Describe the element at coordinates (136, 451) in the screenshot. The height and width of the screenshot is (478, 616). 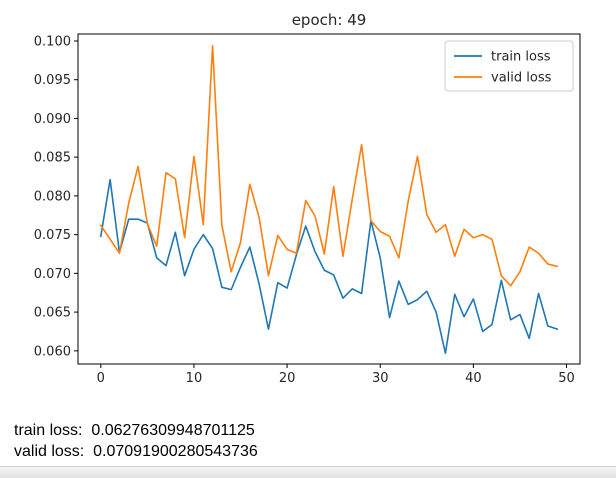
I see `valid-loss-output: valid loss: 0.07091900280543736` at that location.